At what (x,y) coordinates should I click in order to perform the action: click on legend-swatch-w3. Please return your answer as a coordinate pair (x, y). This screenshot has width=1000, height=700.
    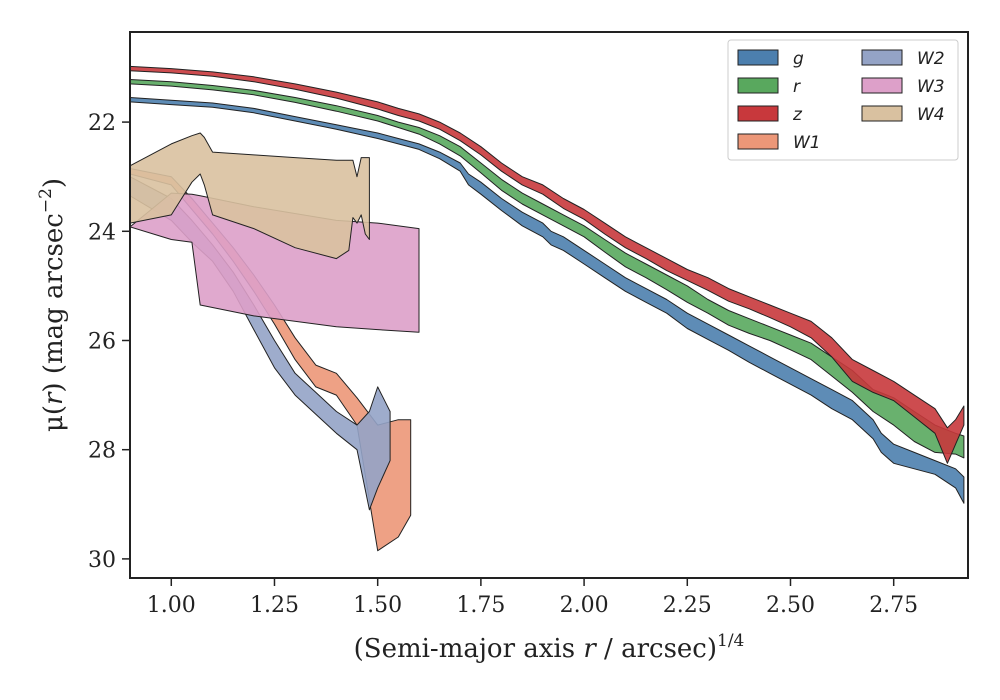
    Looking at the image, I should click on (882, 85).